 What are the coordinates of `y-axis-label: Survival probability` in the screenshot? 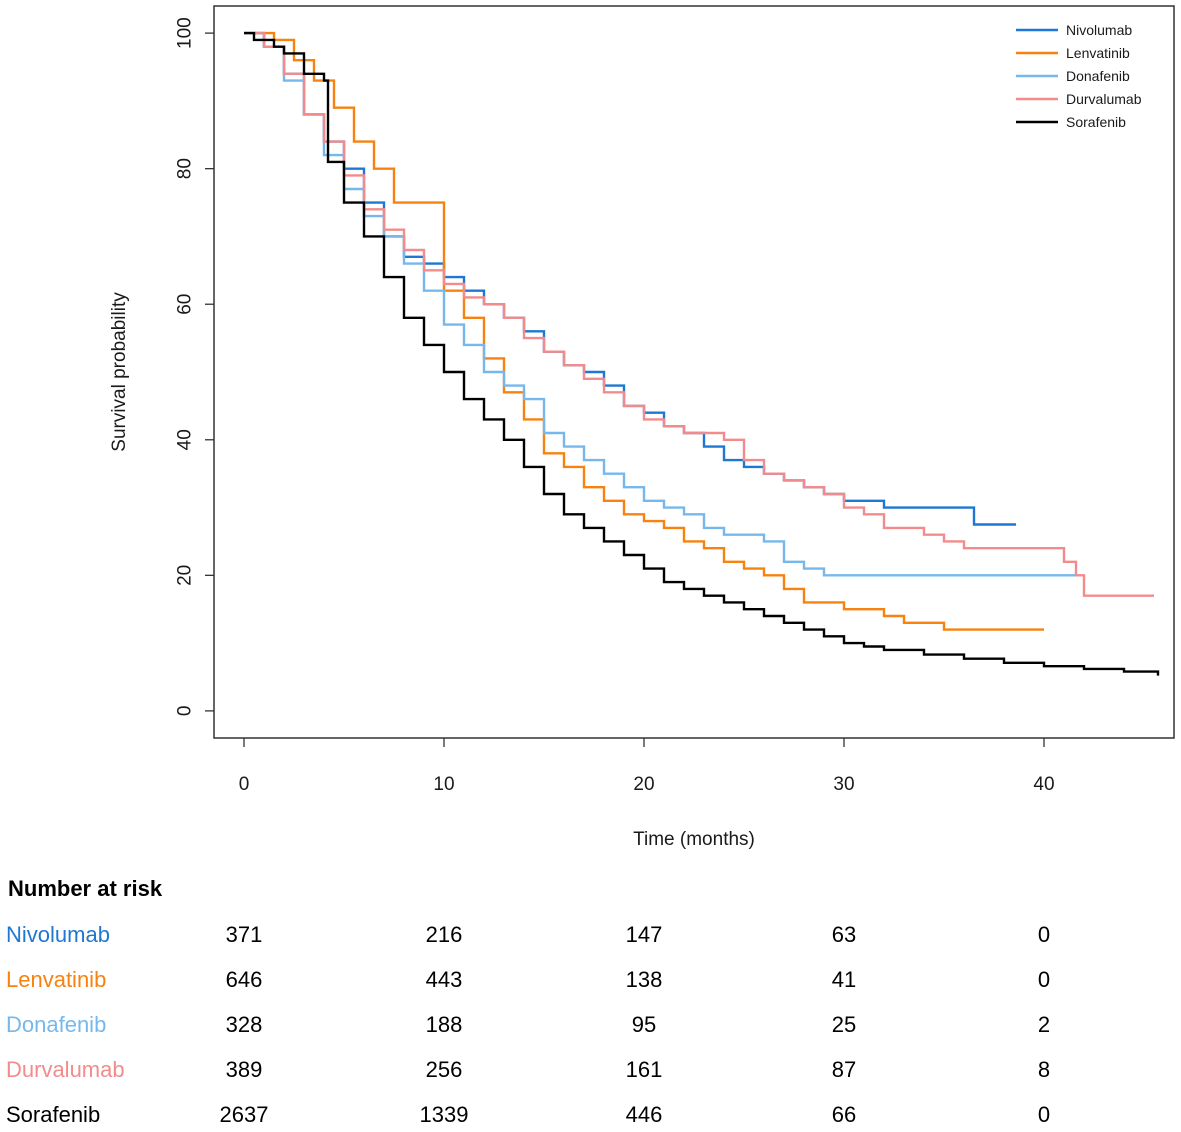 It's located at (119, 372).